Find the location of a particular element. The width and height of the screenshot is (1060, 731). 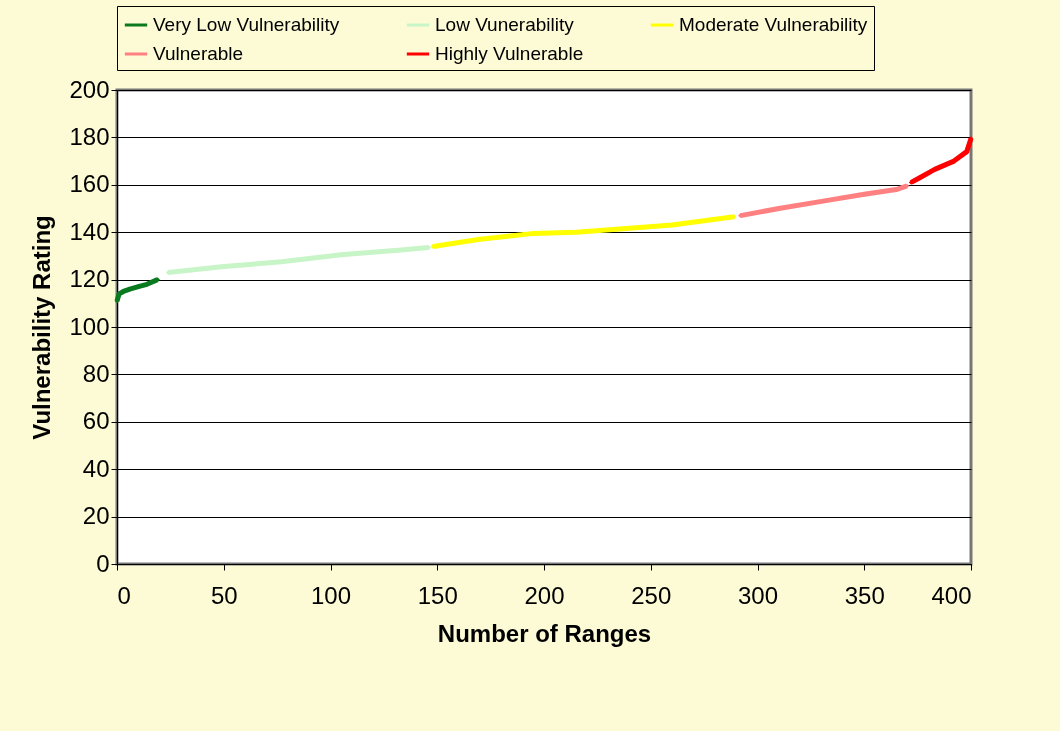

x-tick-label: 400 is located at coordinates (951, 595).